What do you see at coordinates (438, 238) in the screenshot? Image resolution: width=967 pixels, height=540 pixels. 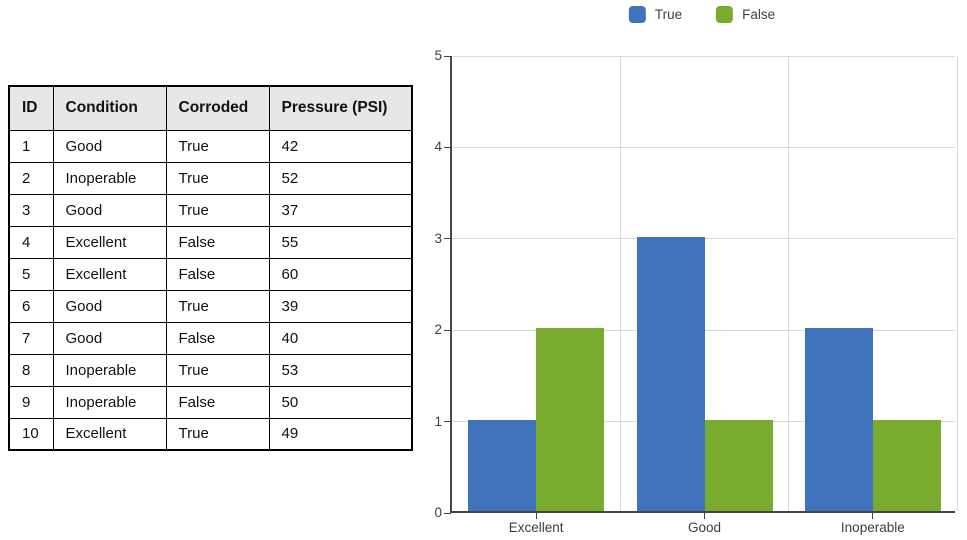 I see `y-tick-label: 3` at bounding box center [438, 238].